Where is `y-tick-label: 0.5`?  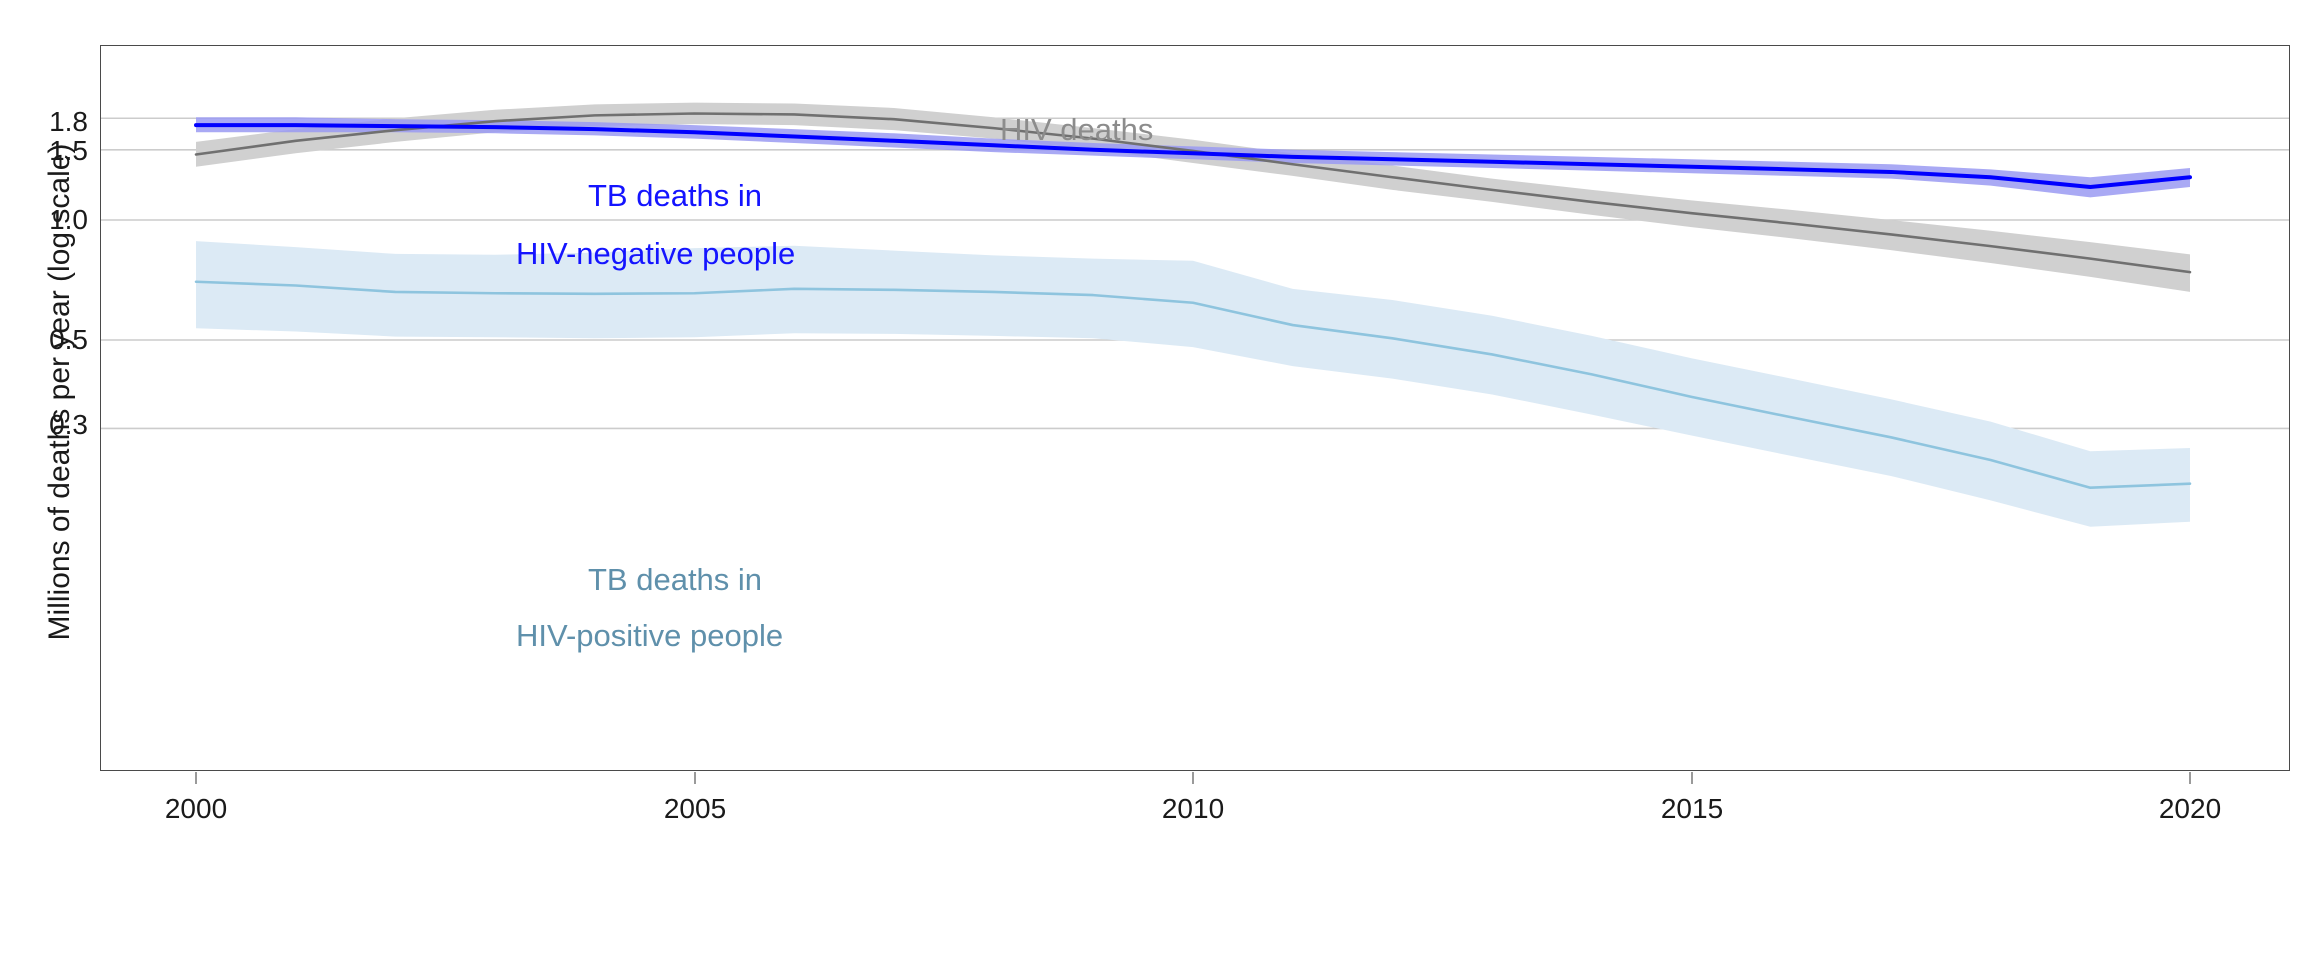
y-tick-label: 0.5 is located at coordinates (68, 339).